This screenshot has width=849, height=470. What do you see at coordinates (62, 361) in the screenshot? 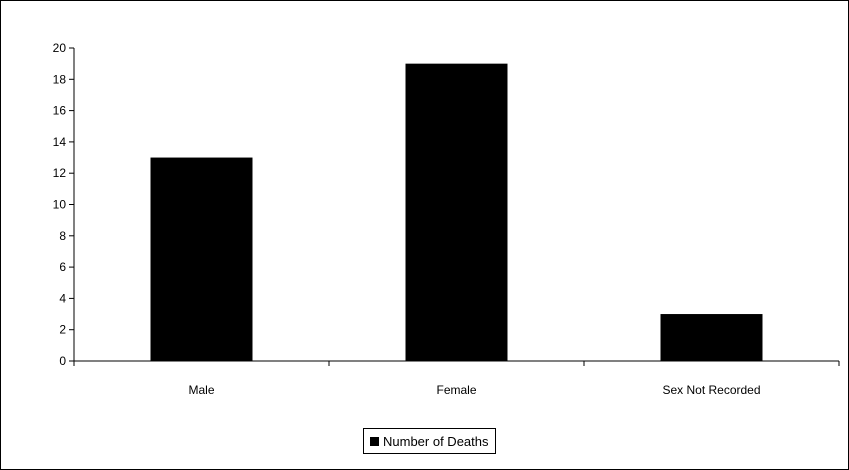
I see `y-tick-label: 0` at bounding box center [62, 361].